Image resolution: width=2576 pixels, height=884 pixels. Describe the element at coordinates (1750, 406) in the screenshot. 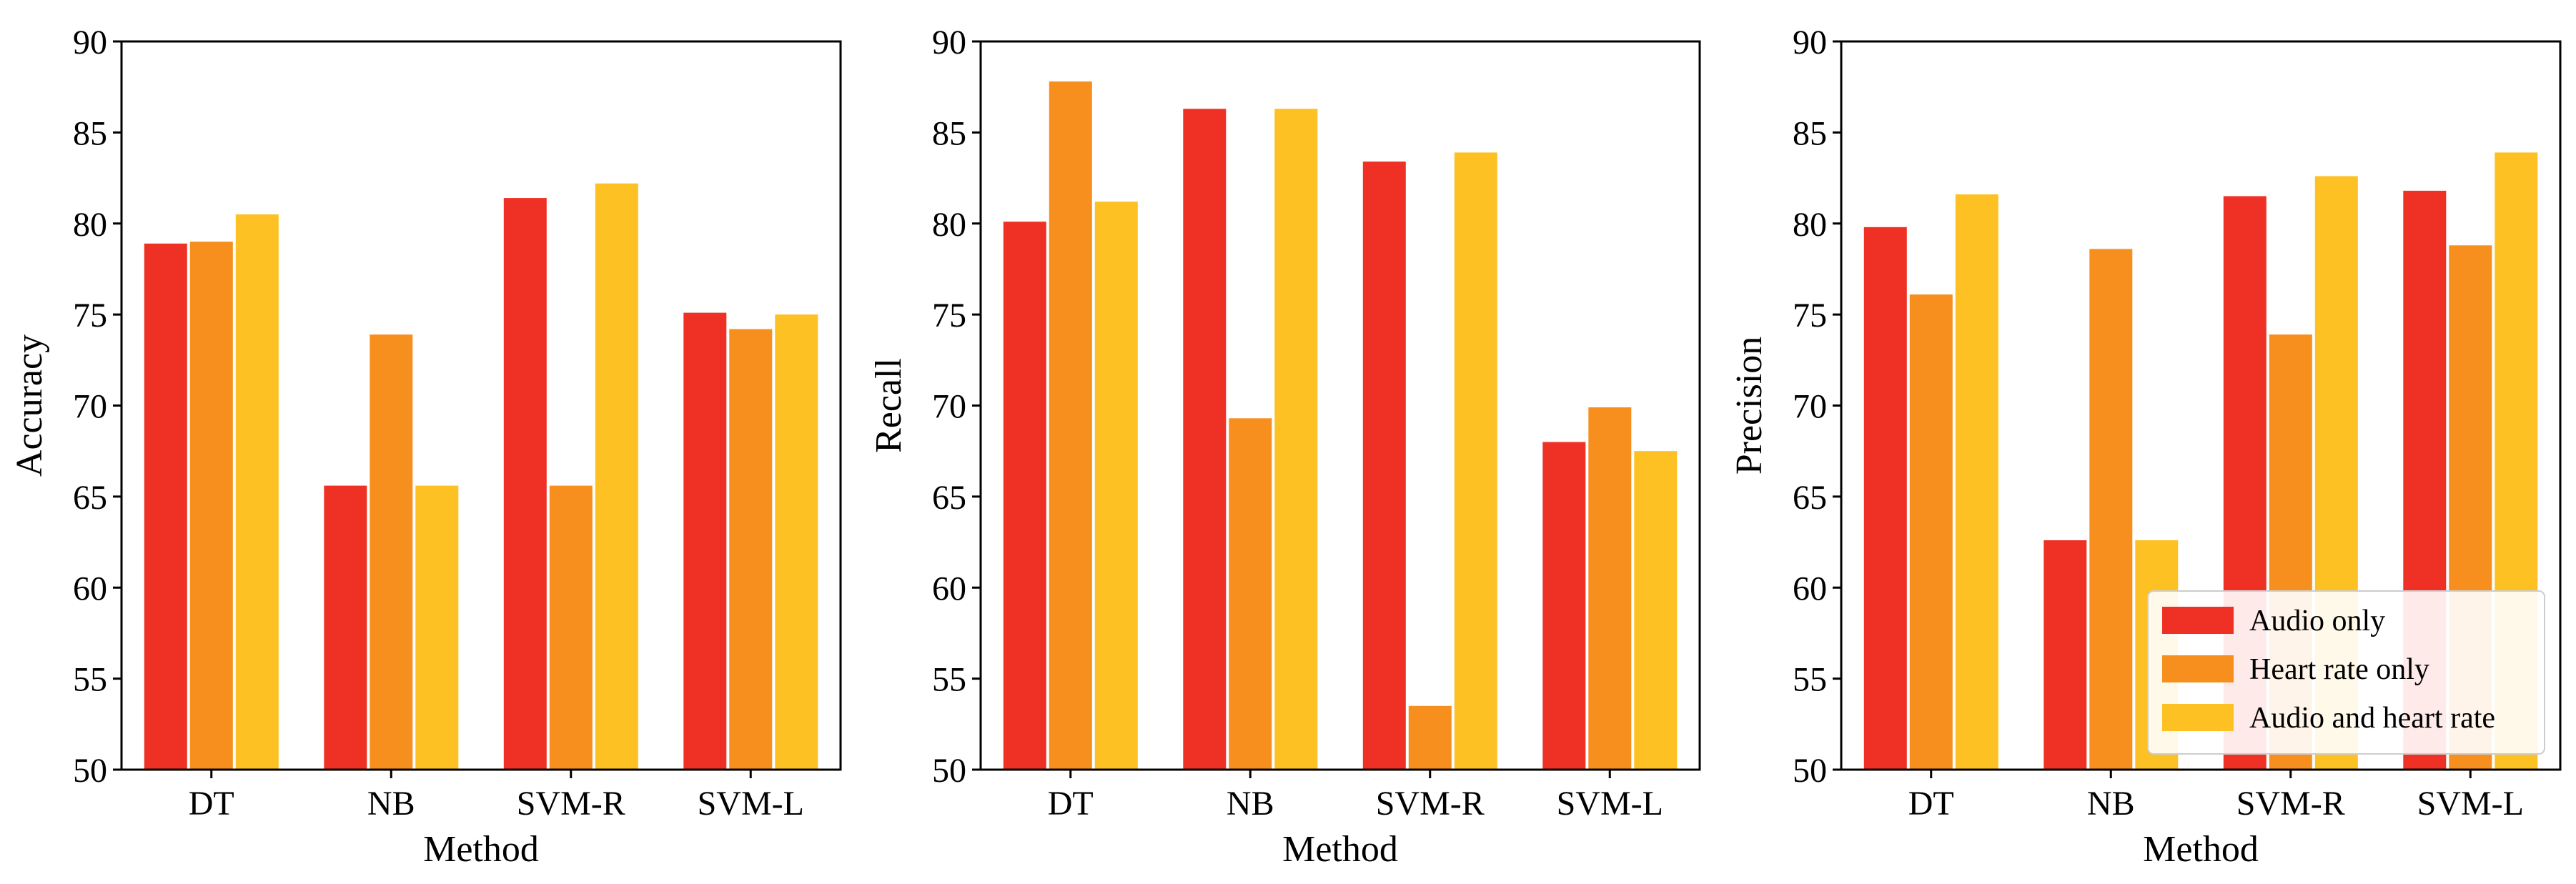

I see `y-axis-label: Precision` at that location.